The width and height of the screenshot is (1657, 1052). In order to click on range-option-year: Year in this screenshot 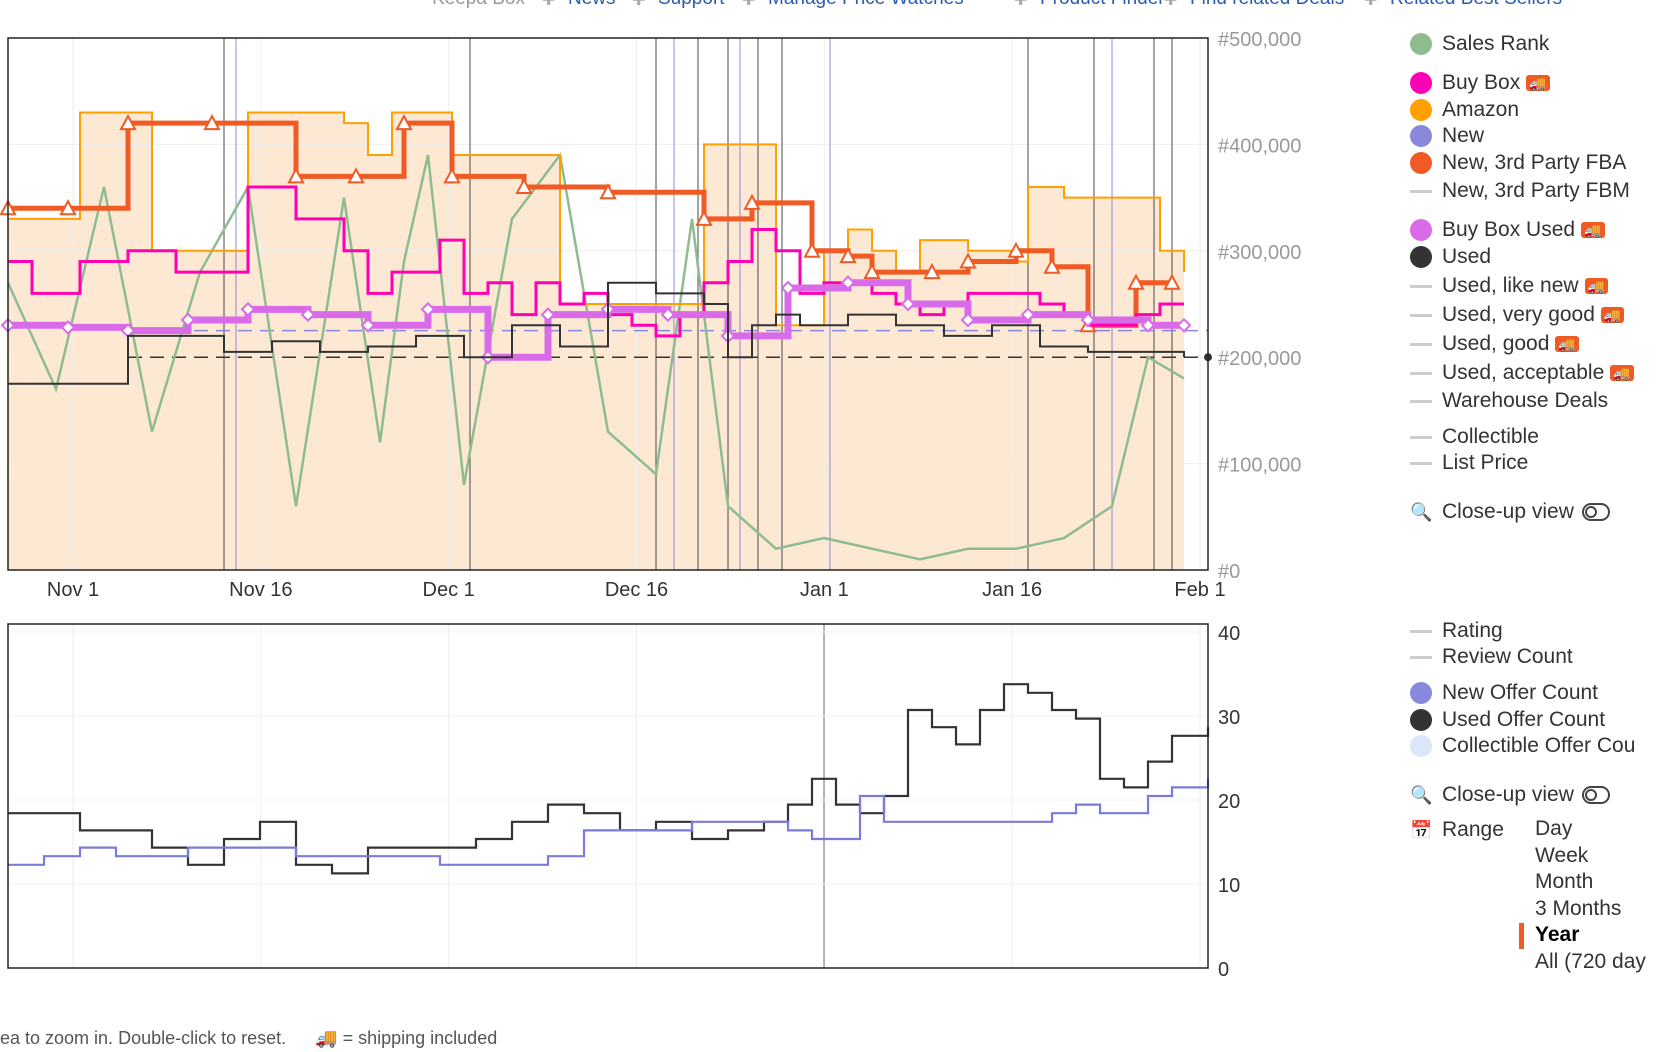, I will do `click(1549, 936)`.